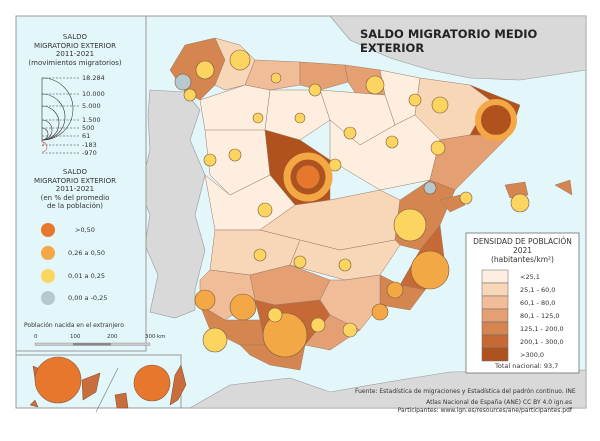 The width and height of the screenshot is (600, 441). I want to click on rel-class-label: 0,26 a 0,50, so click(87, 253).